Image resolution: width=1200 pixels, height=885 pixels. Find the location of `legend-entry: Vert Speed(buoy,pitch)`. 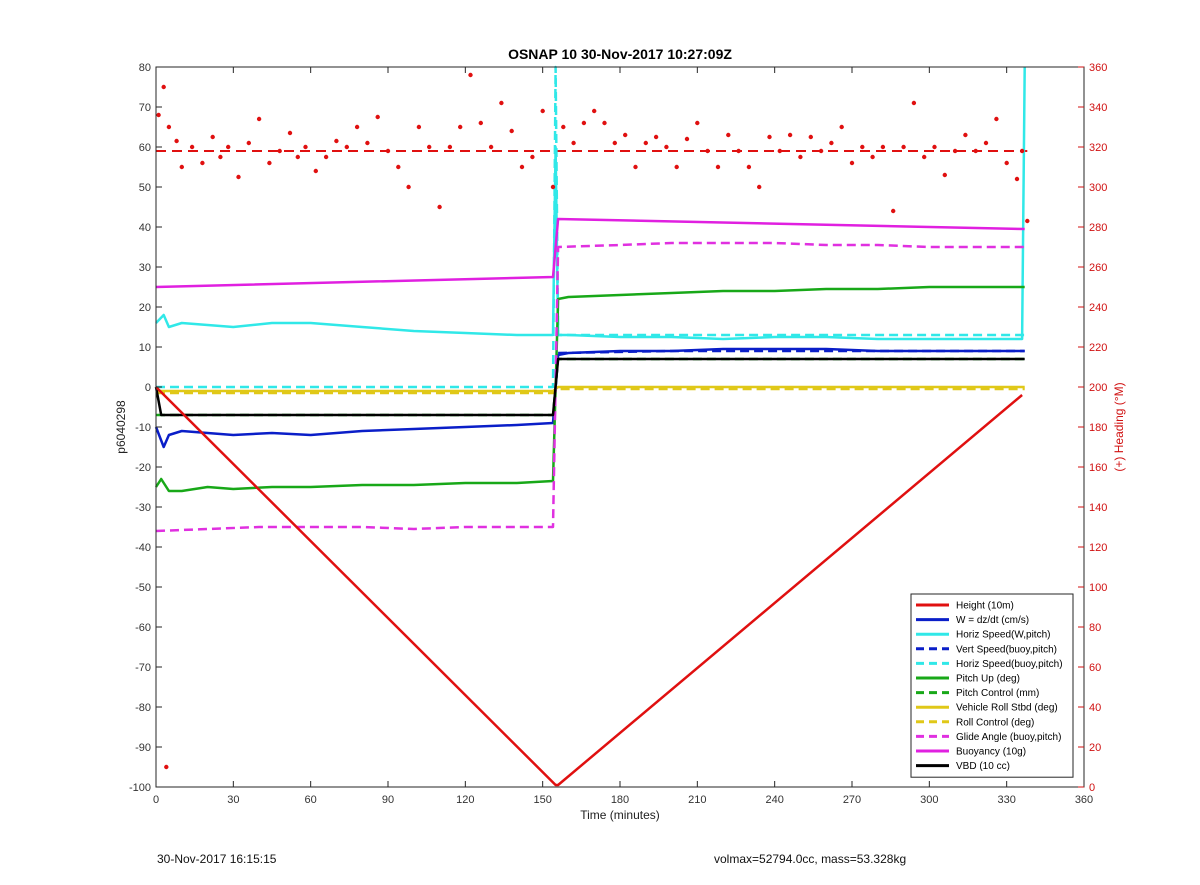

legend-entry: Vert Speed(buoy,pitch) is located at coordinates (1006, 649).